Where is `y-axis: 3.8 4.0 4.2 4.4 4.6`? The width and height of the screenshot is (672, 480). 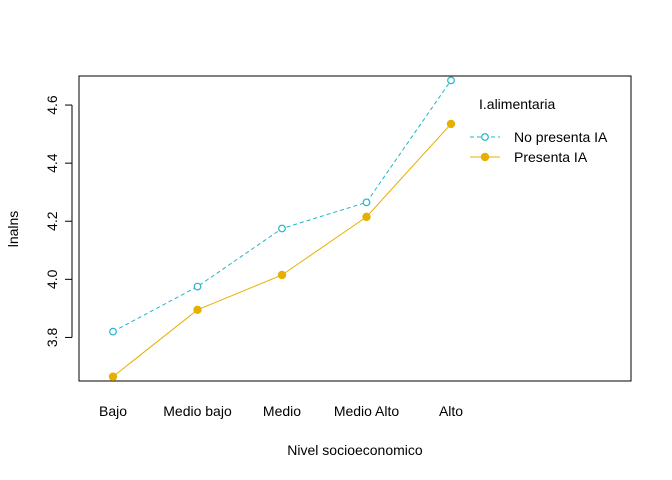
y-axis: 3.8 4.0 4.2 4.4 4.6 is located at coordinates (58, 221).